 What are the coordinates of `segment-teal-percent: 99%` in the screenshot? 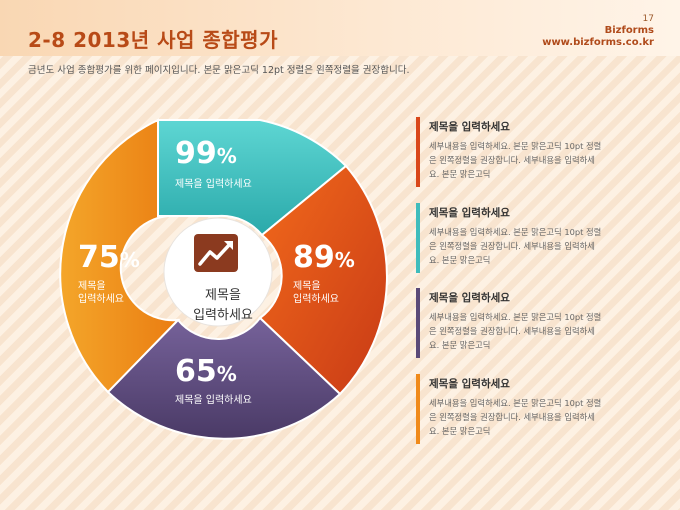 It's located at (206, 153).